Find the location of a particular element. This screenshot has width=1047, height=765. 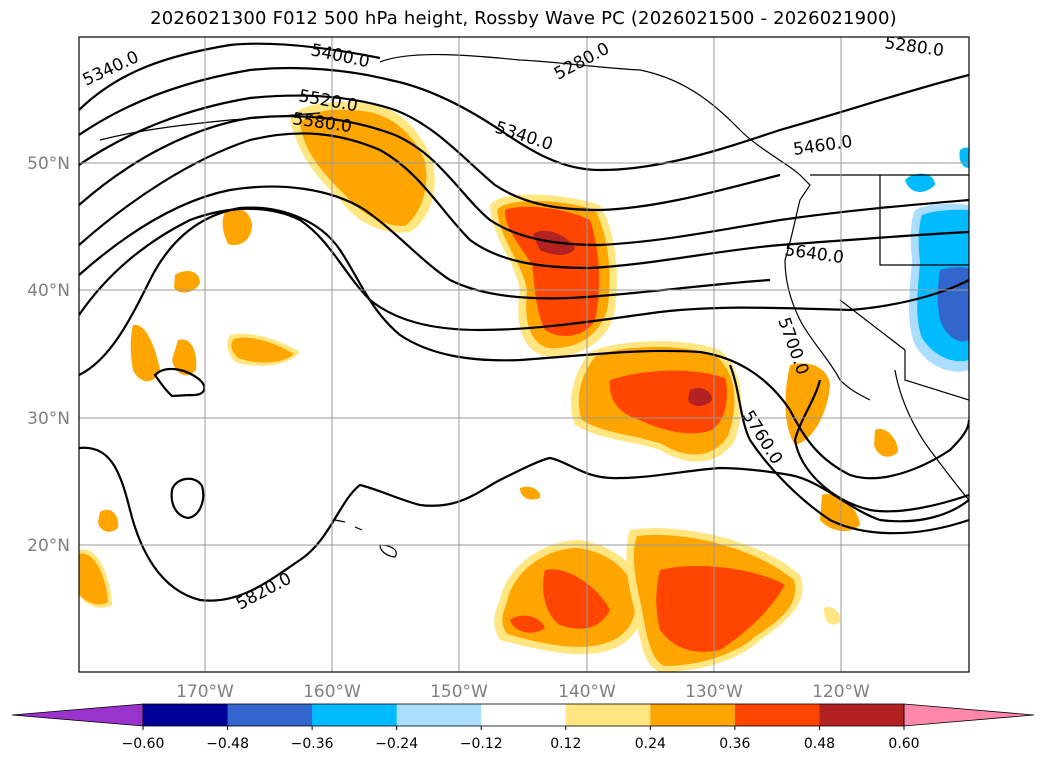

colorbar-tick-label: −0.60 is located at coordinates (143, 744).